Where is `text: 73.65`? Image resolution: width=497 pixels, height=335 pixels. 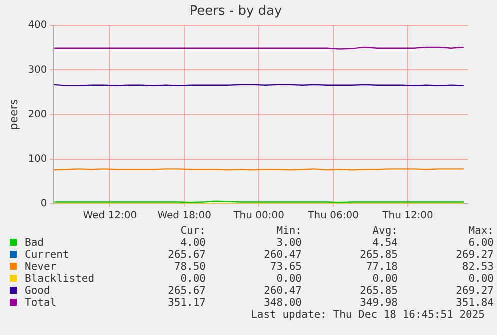 text: 73.65 is located at coordinates (285, 267).